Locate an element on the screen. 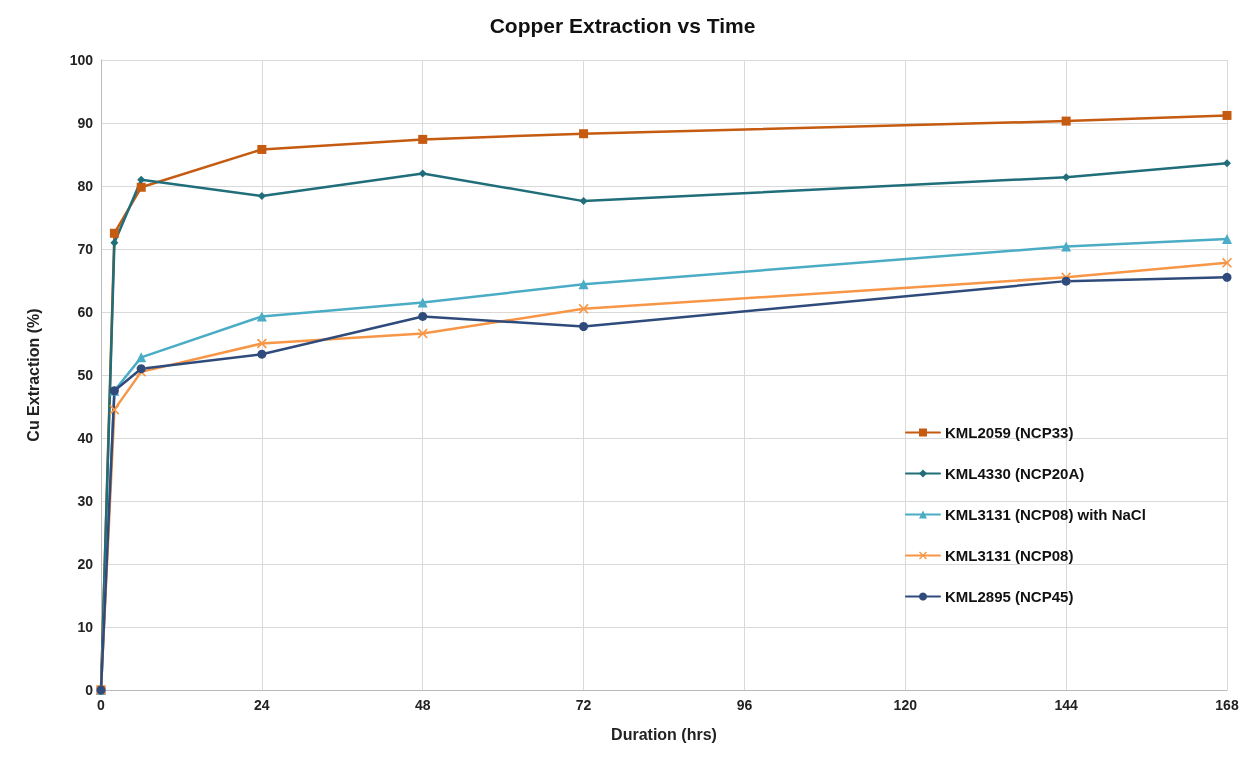  y-axis-title: Cu Extraction (%) is located at coordinates (33, 375).